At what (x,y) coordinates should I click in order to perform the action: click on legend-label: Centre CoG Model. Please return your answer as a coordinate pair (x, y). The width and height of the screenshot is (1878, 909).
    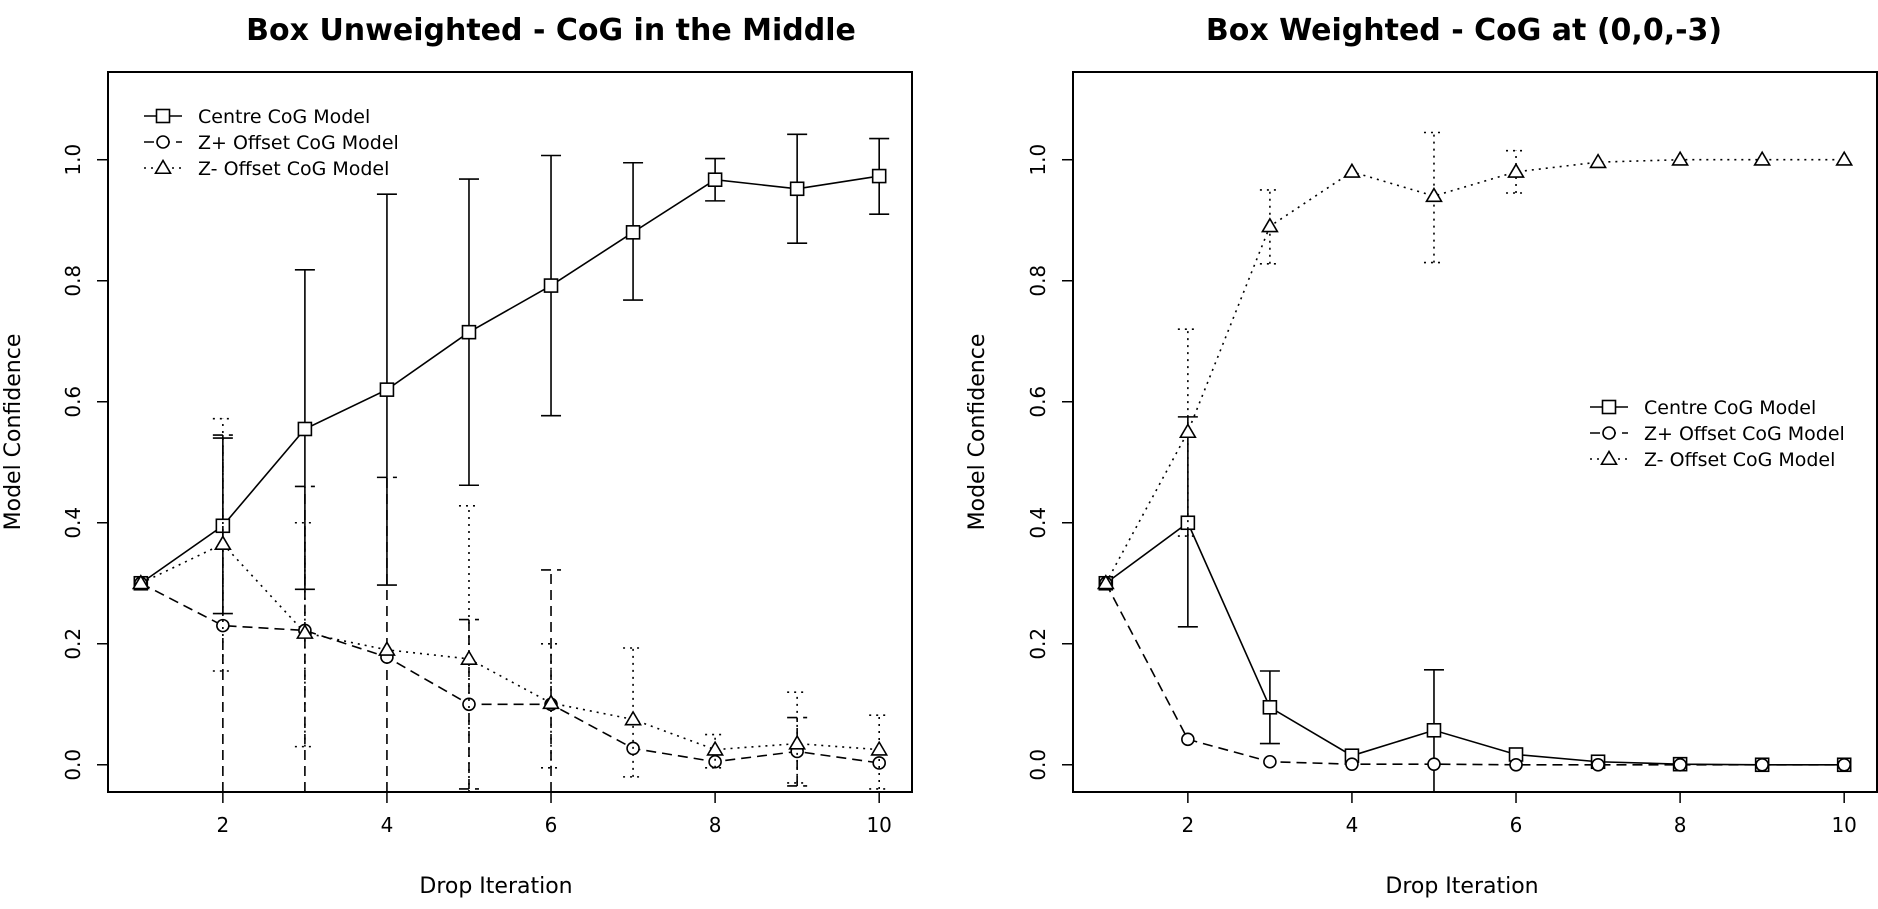
    Looking at the image, I should click on (284, 117).